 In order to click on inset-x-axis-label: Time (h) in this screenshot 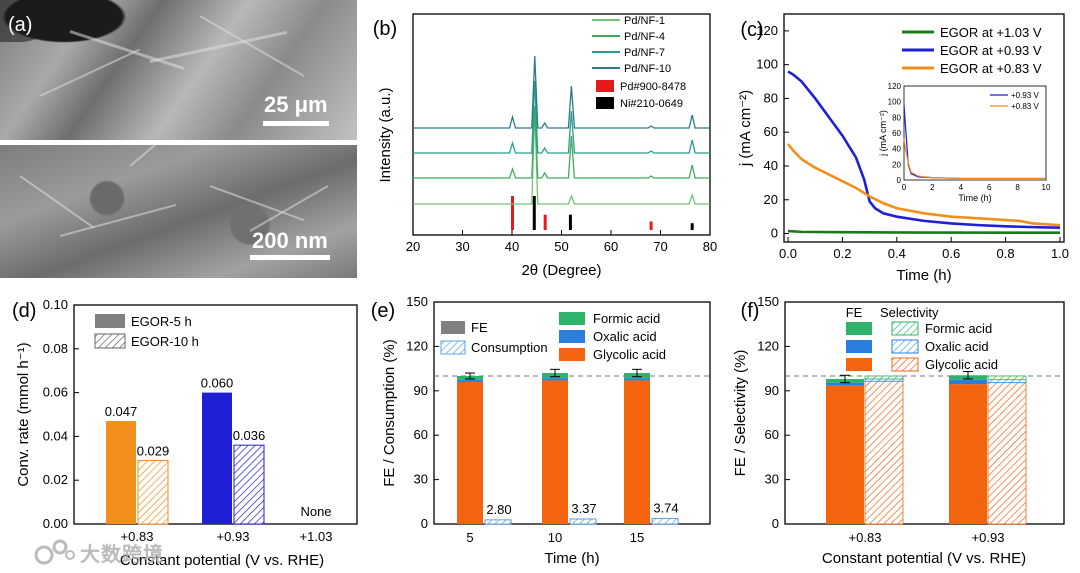, I will do `click(974, 198)`.